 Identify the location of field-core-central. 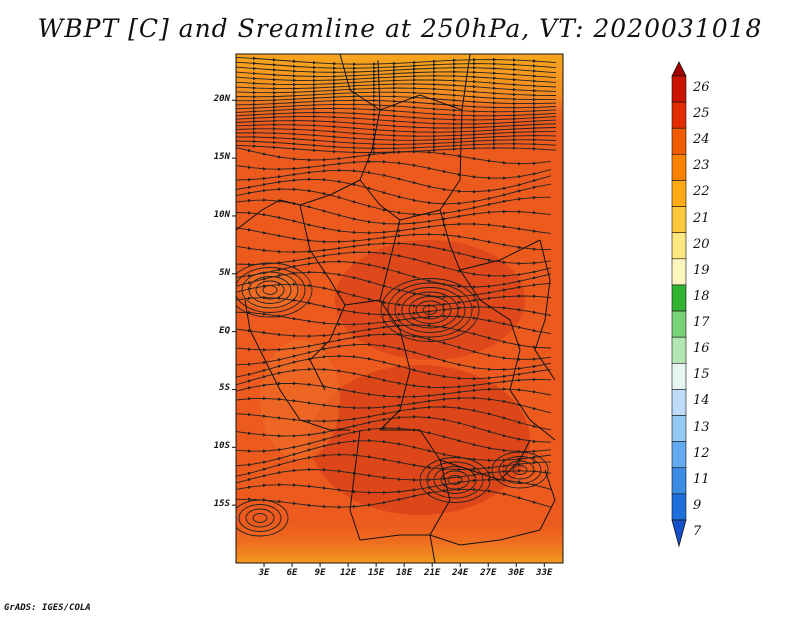
(430, 300).